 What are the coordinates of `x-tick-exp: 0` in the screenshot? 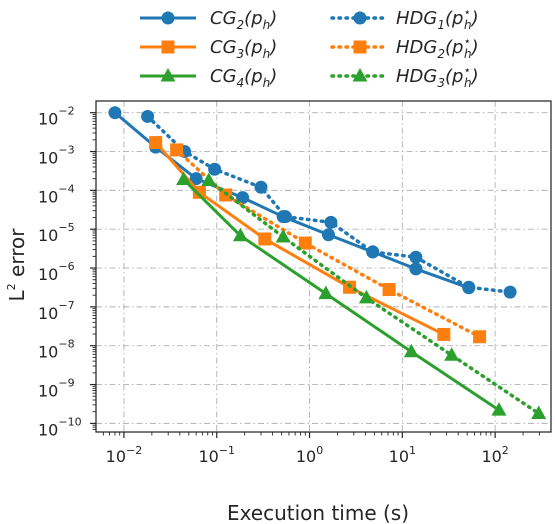 It's located at (319, 450).